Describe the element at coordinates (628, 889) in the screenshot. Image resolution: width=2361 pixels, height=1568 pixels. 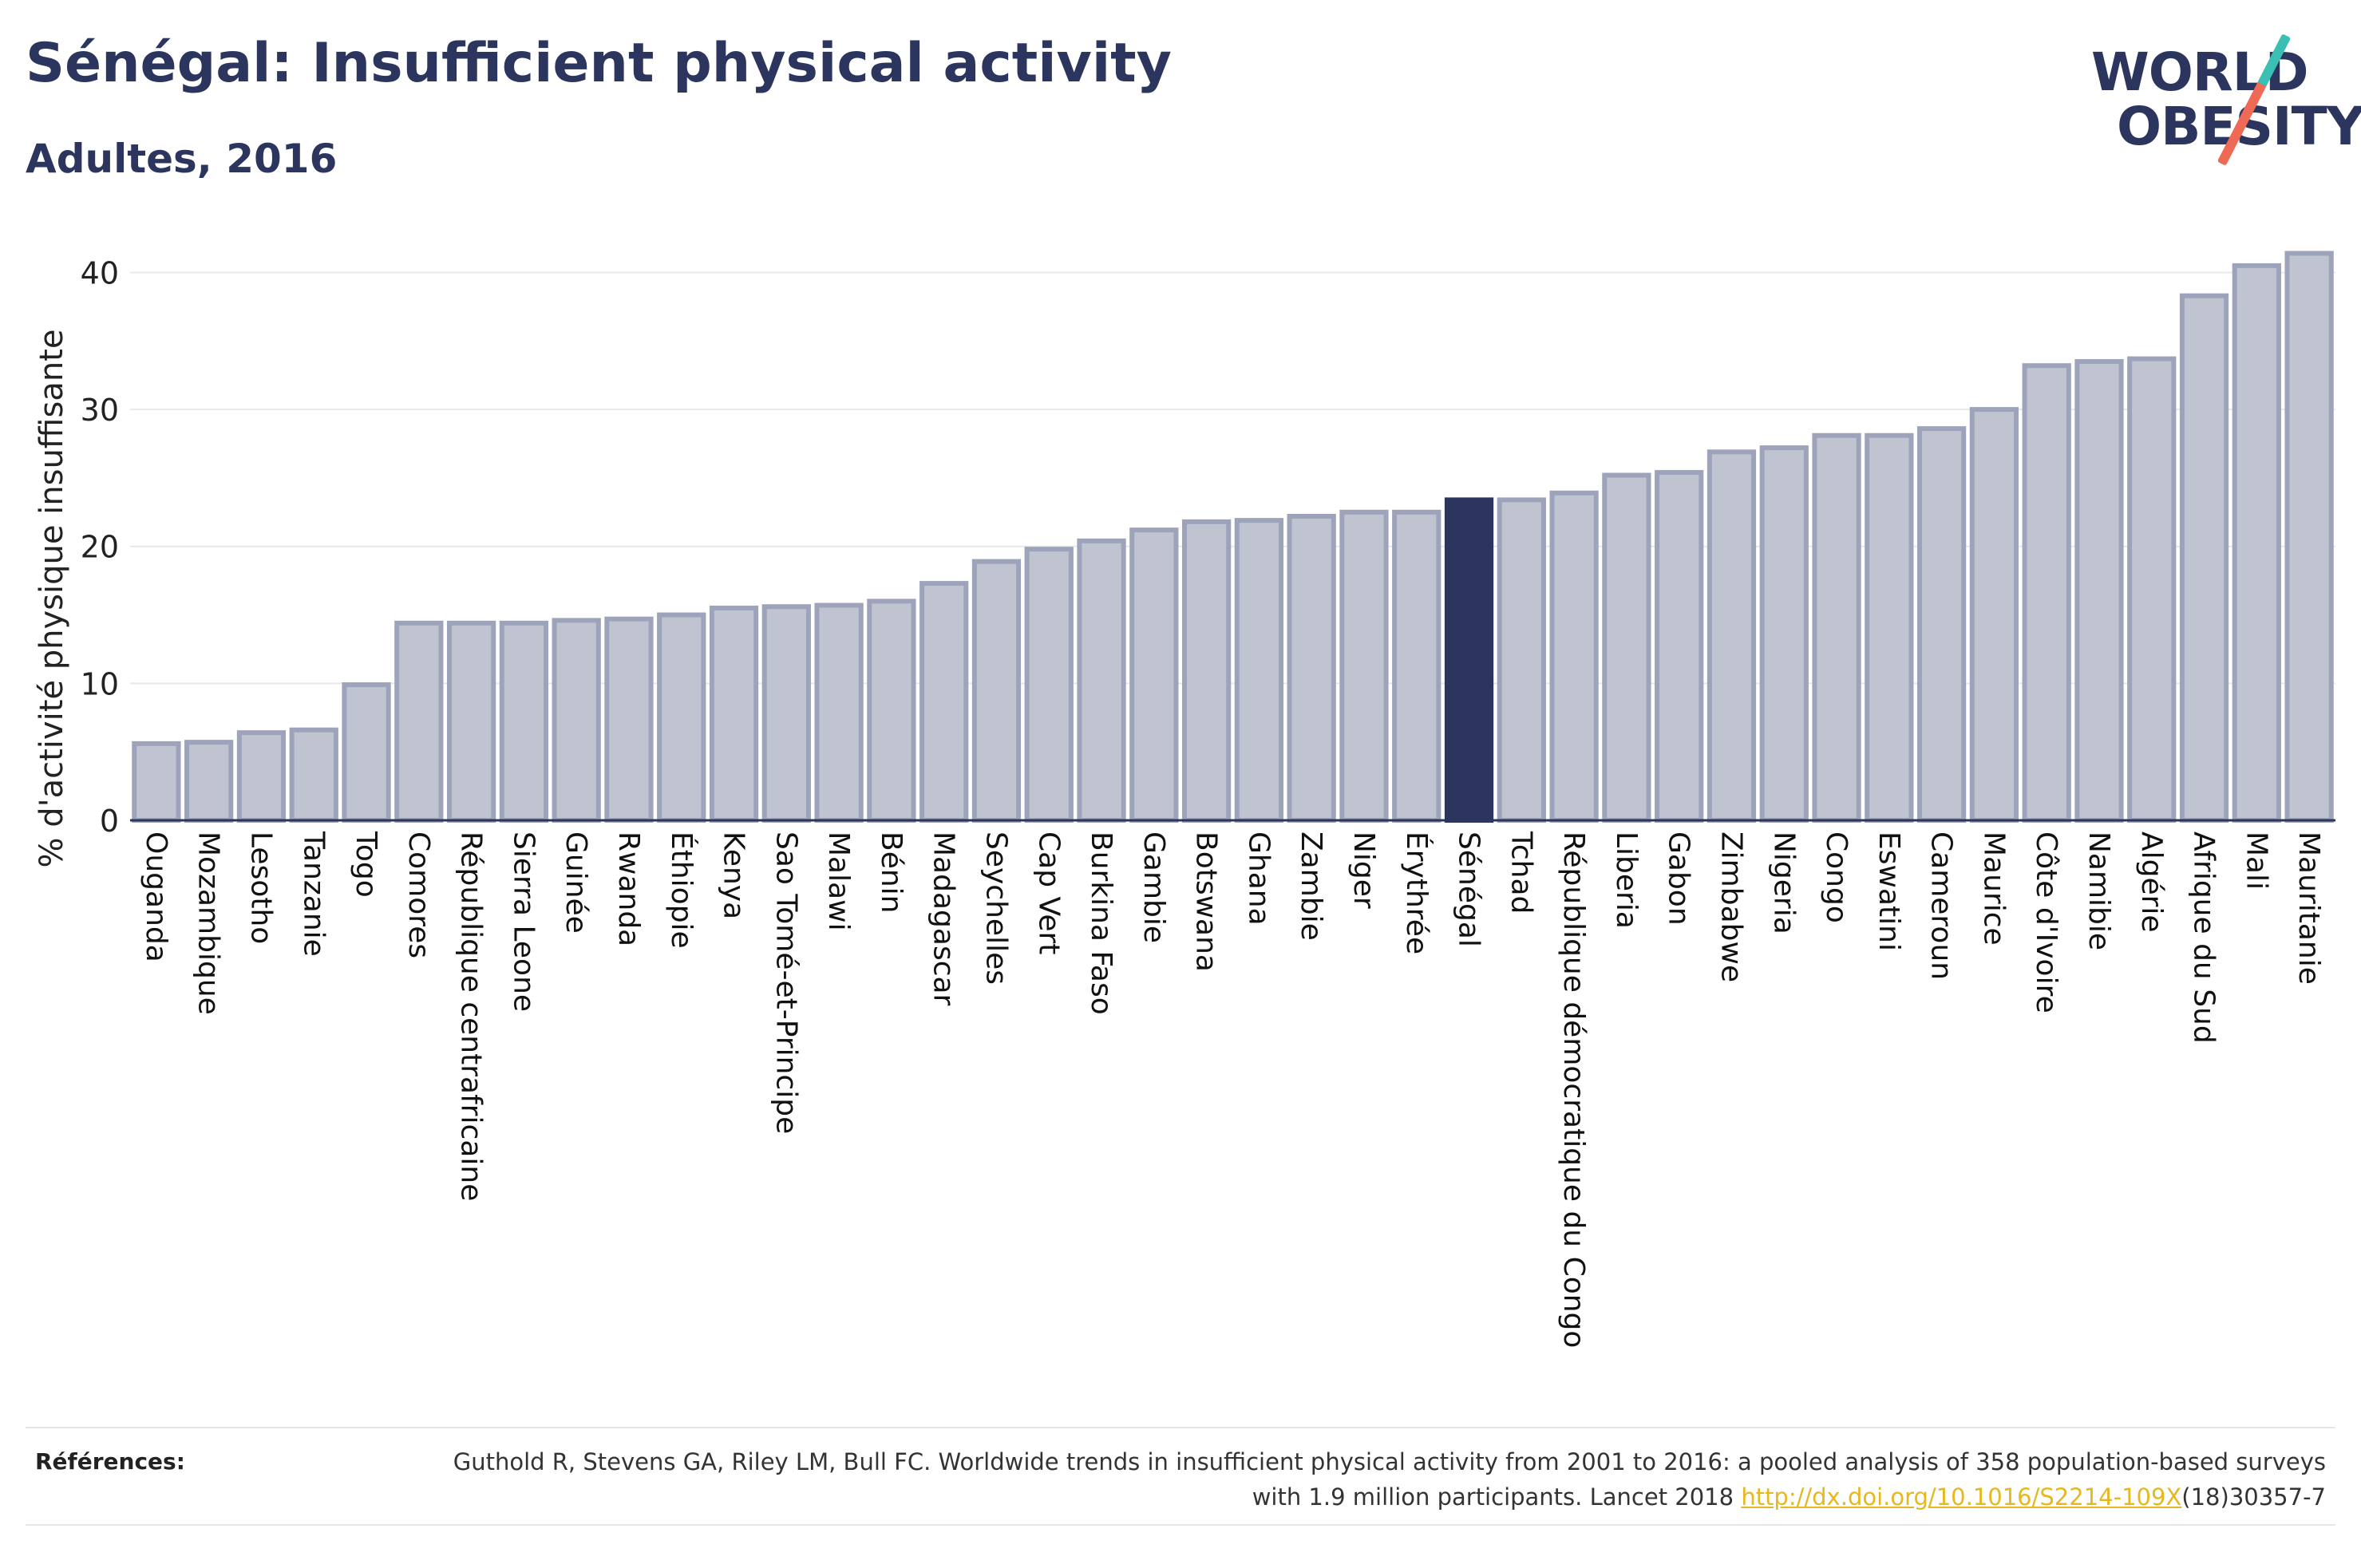
I see `x-tick-label: Rwanda` at that location.